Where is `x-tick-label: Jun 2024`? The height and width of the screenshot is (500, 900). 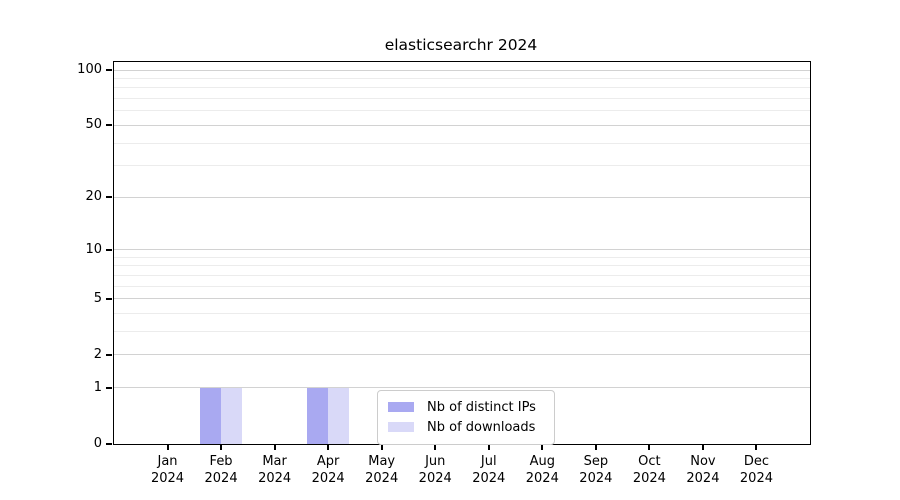
x-tick-label: Jun 2024 is located at coordinates (435, 470).